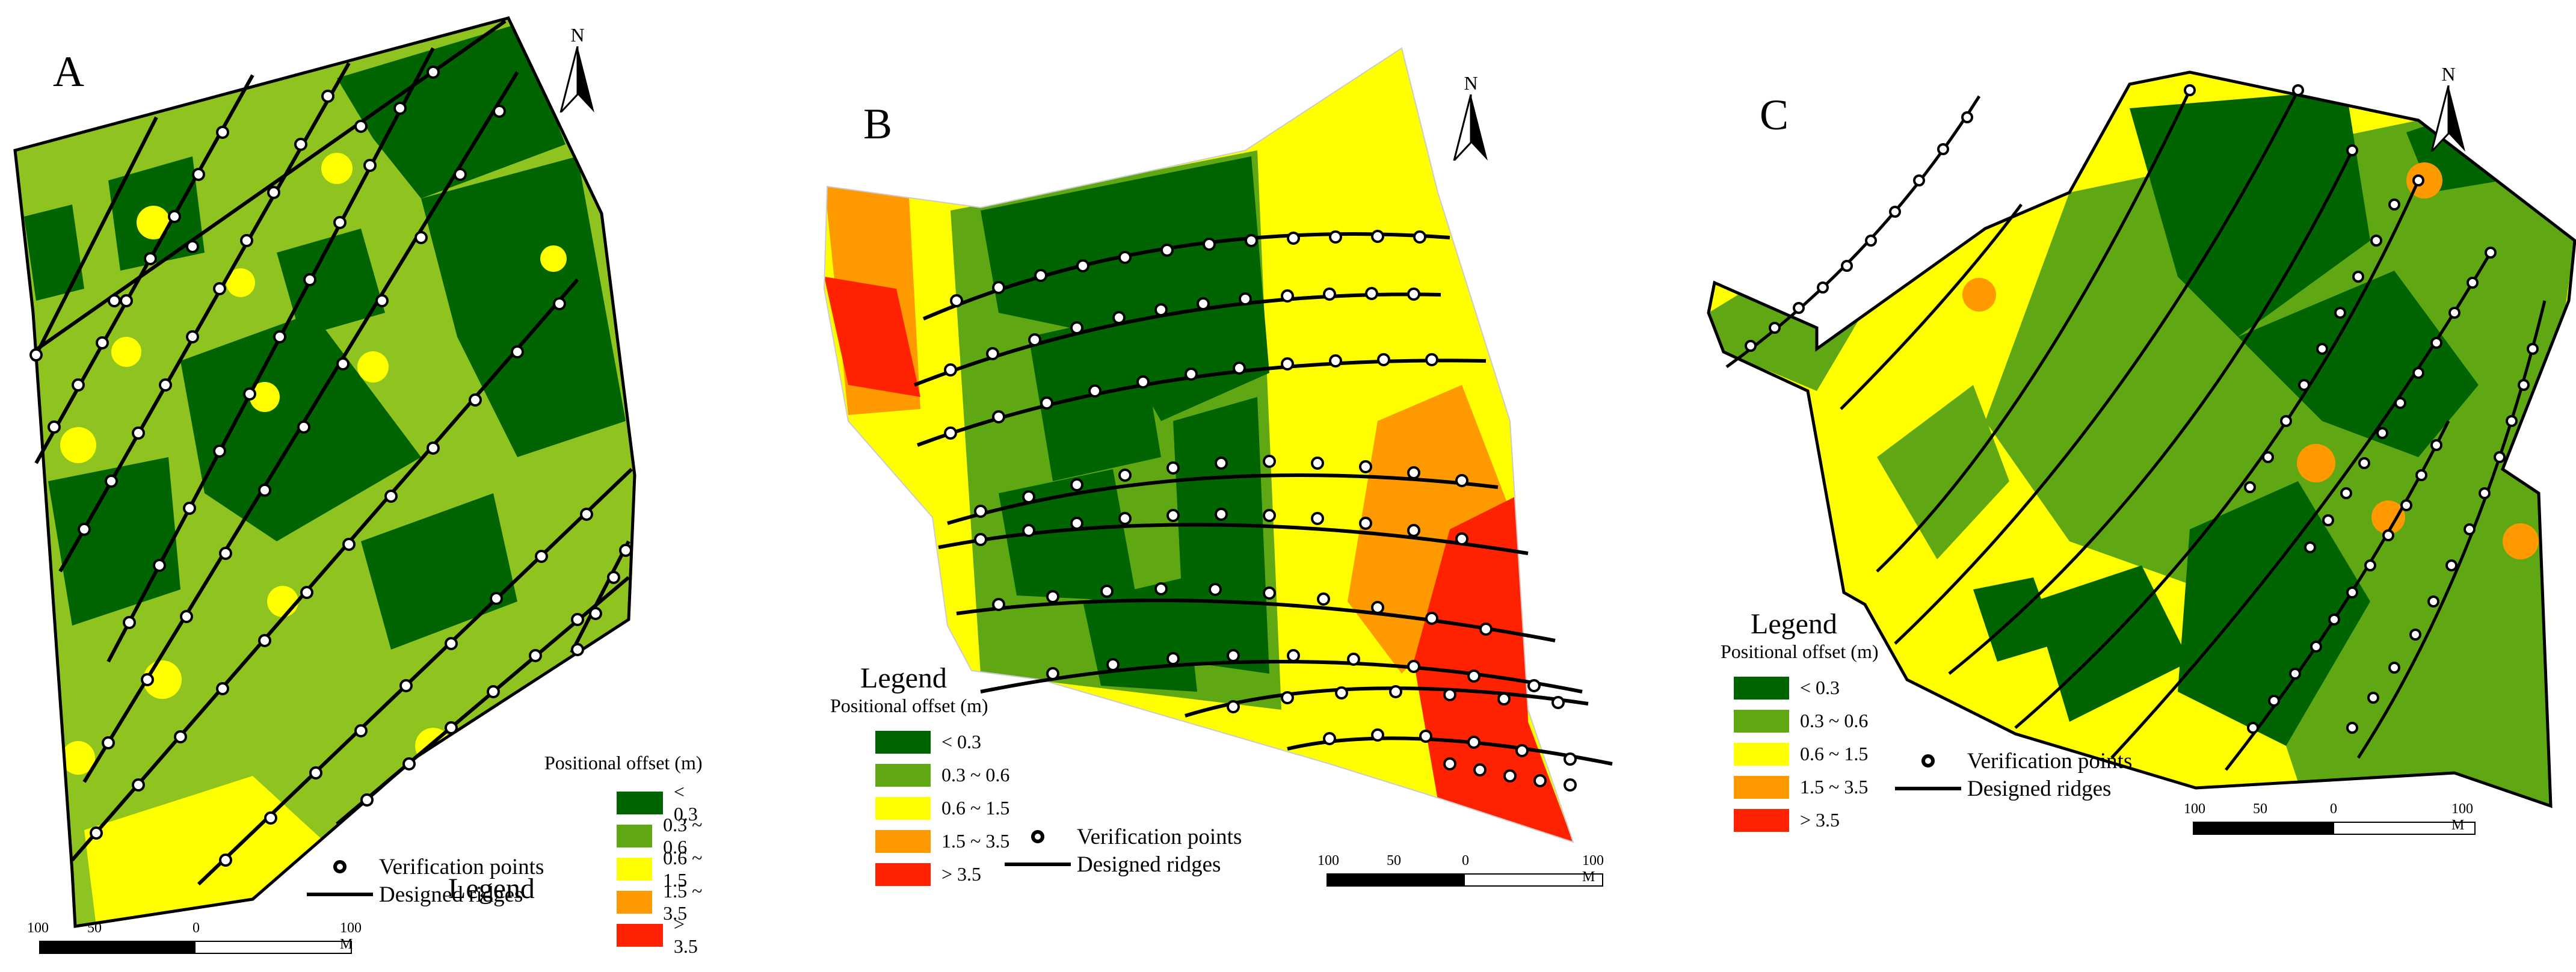  I want to click on scalebar-c: 100 50 0 100 M, so click(2330, 818).